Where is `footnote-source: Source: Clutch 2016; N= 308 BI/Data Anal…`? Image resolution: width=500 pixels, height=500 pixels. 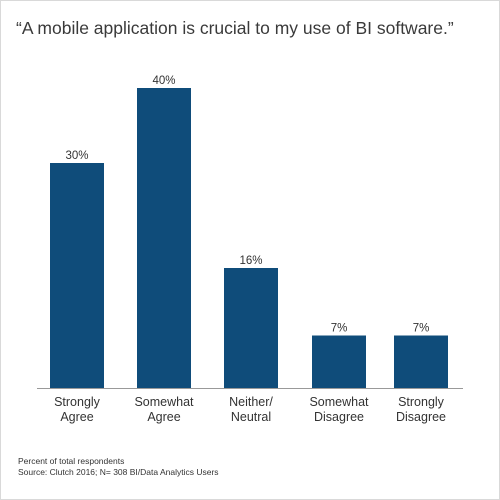
footnote-source: Source: Clutch 2016; N= 308 BI/Data Anal… is located at coordinates (118, 472).